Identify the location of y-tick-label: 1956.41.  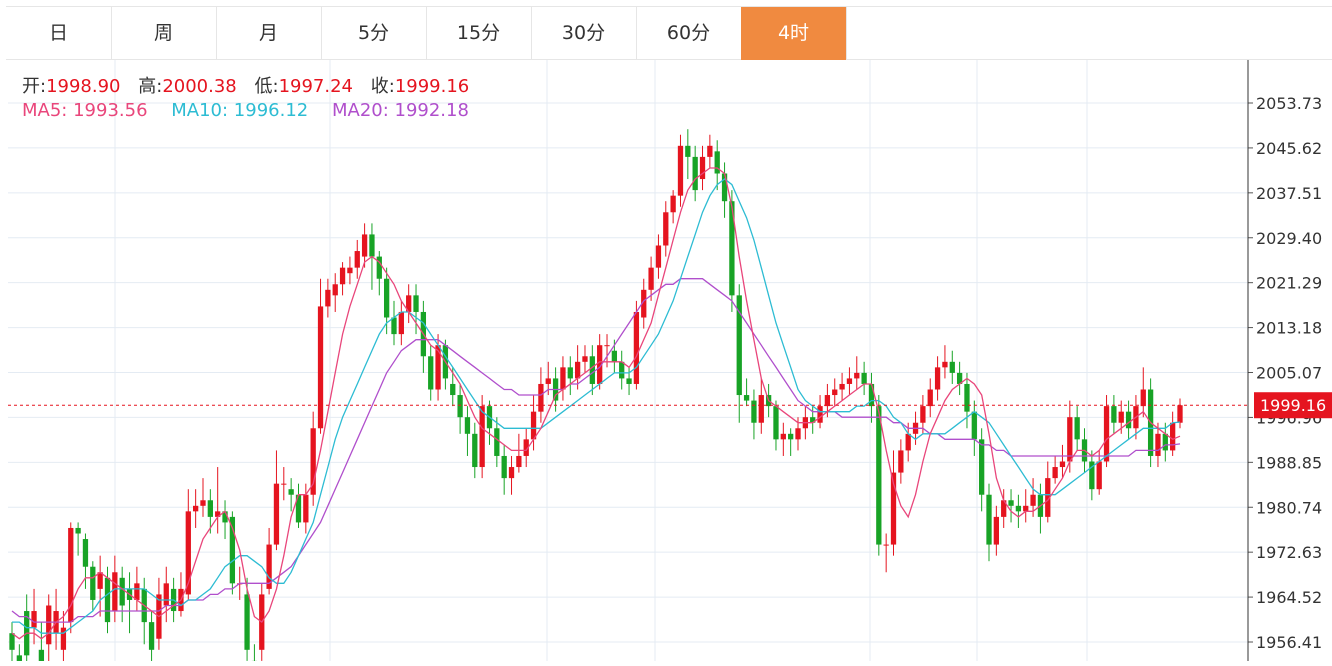
(1289, 642).